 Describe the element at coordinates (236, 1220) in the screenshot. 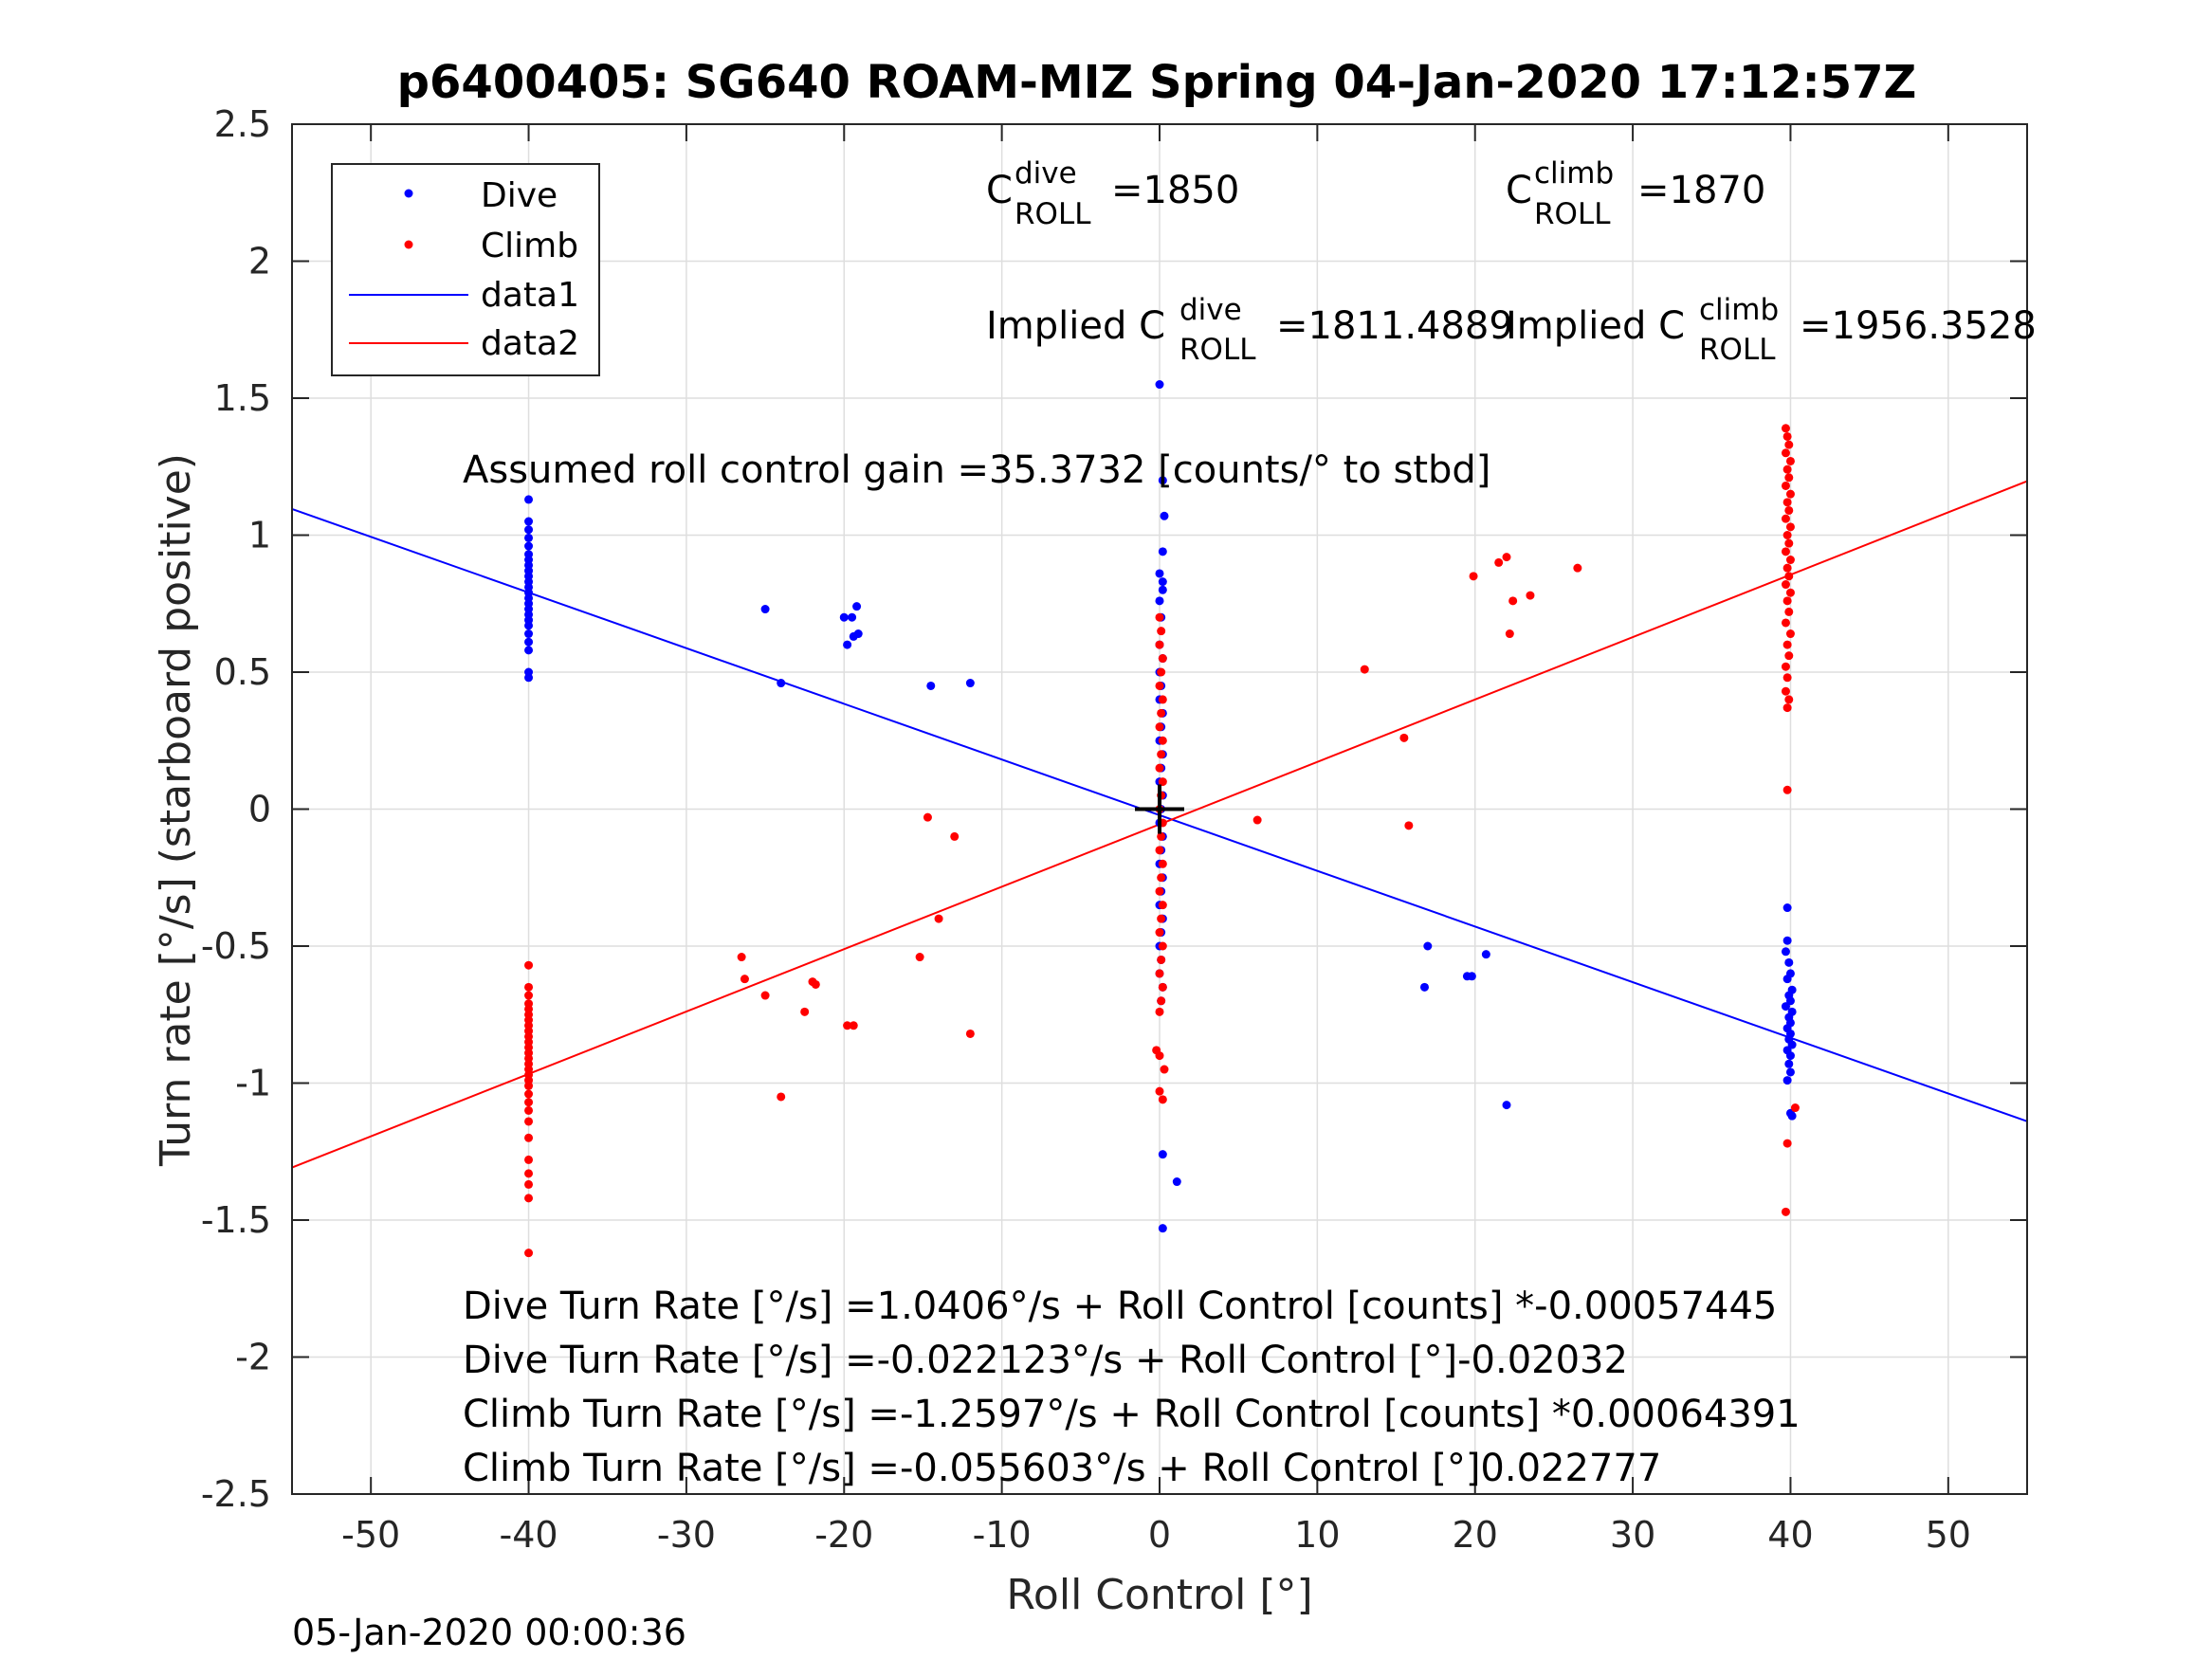

I see `y-tick-label: -1.5` at that location.